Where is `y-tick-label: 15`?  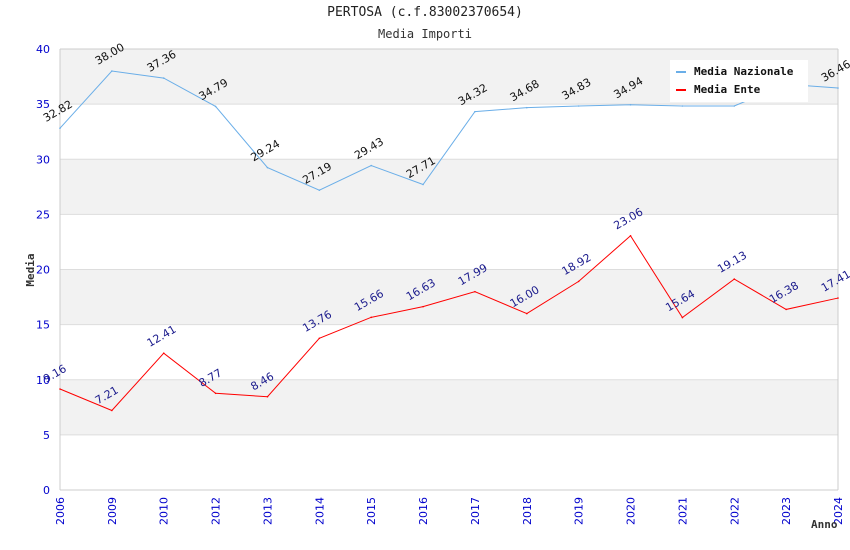
y-tick-label: 15 is located at coordinates (43, 325).